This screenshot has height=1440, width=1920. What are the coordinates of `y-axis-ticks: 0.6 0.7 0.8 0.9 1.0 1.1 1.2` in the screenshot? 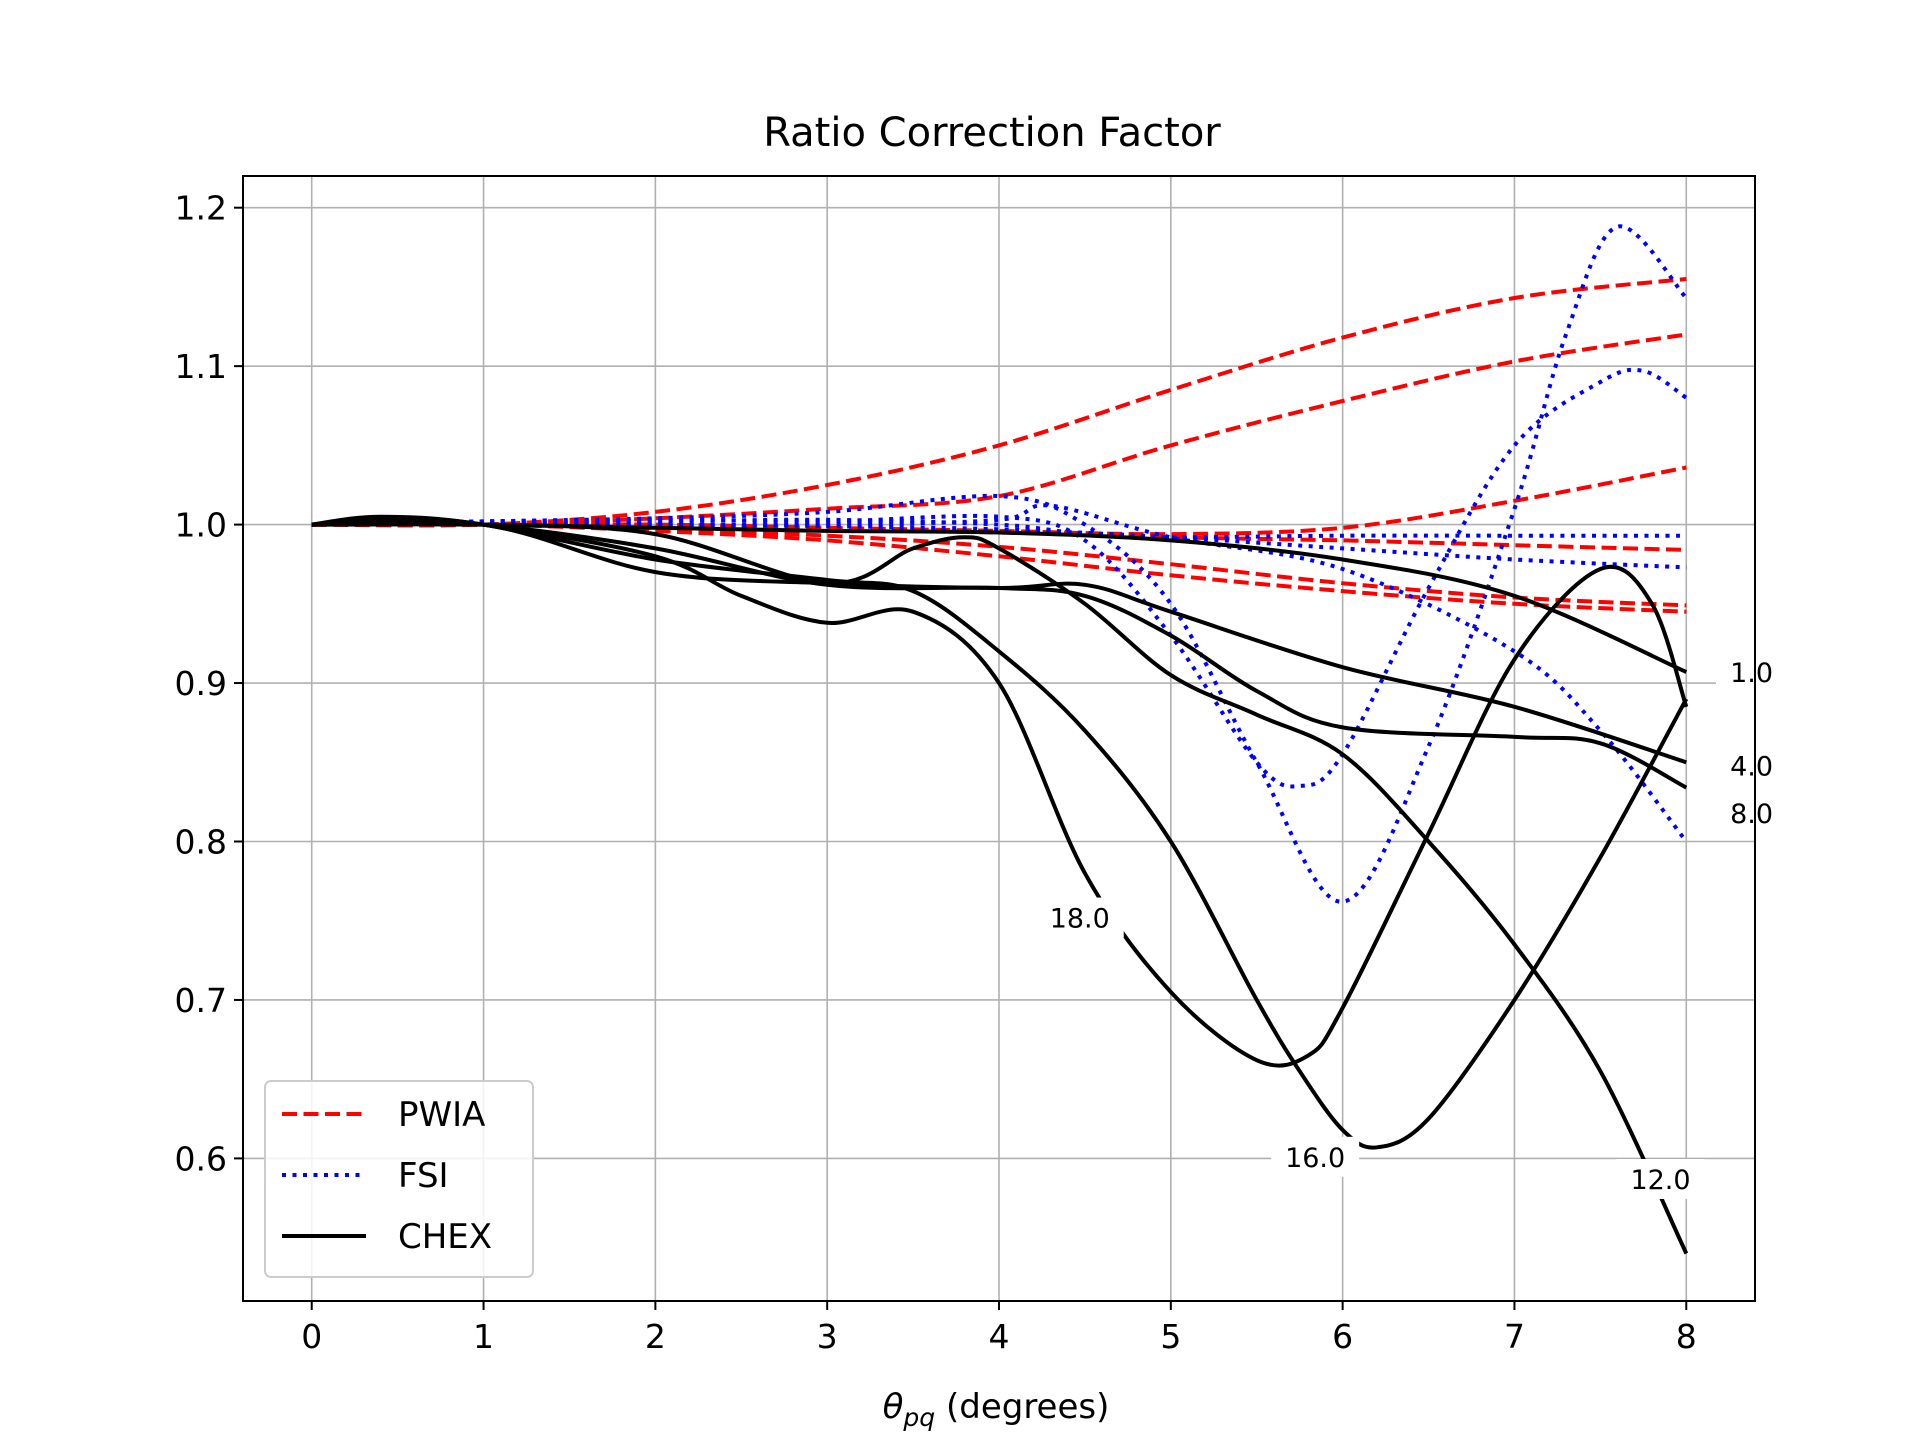 It's located at (209, 683).